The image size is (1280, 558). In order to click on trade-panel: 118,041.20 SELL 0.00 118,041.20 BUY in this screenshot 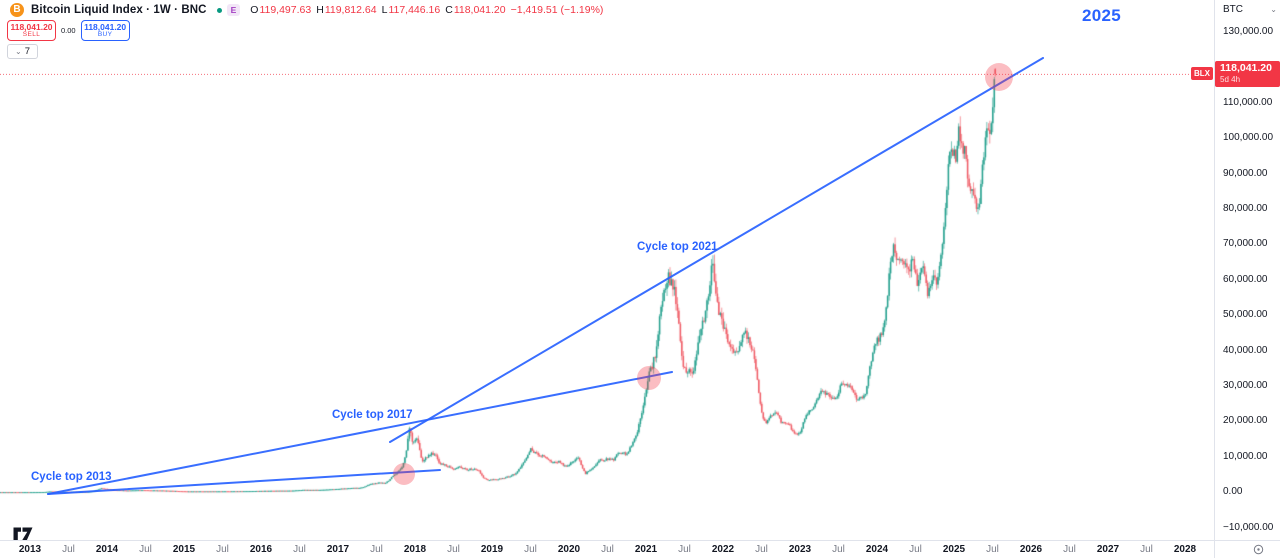, I will do `click(68, 30)`.